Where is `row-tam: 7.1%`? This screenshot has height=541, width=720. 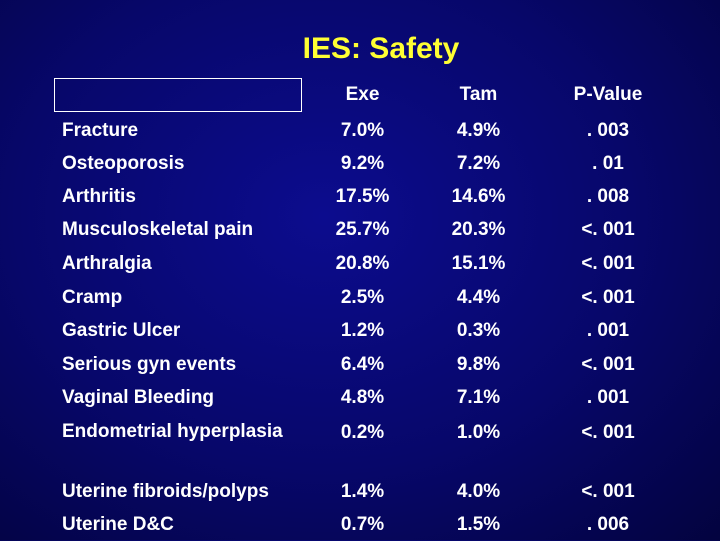 row-tam: 7.1% is located at coordinates (478, 397).